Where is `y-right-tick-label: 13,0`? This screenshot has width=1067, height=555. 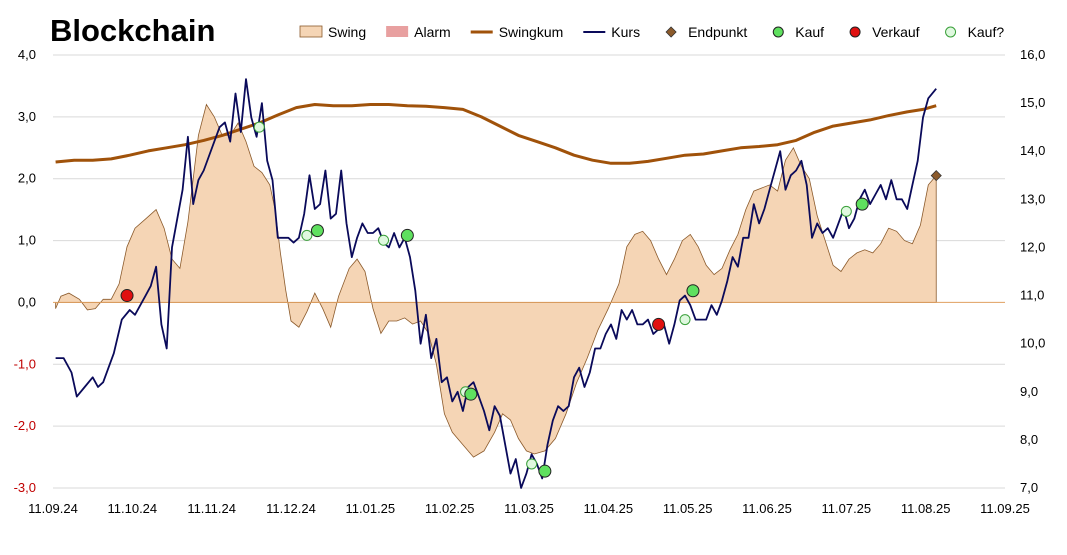 y-right-tick-label: 13,0 is located at coordinates (1032, 198).